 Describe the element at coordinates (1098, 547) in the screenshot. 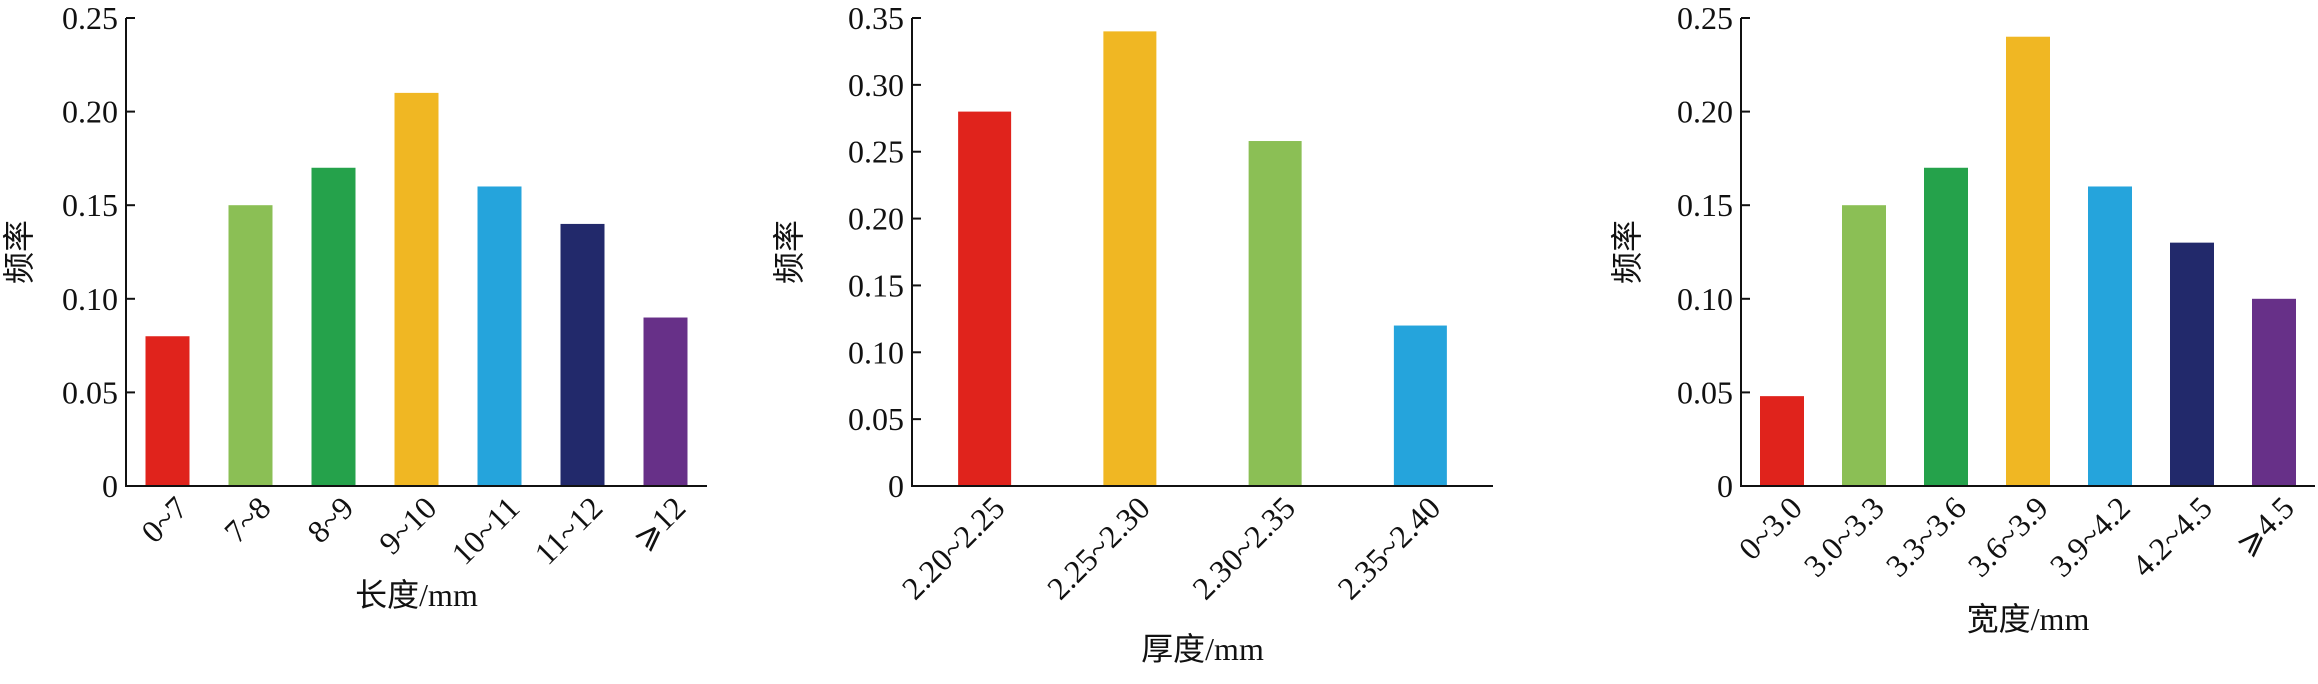

I see `x-tick-label: 2.25~2.30` at that location.